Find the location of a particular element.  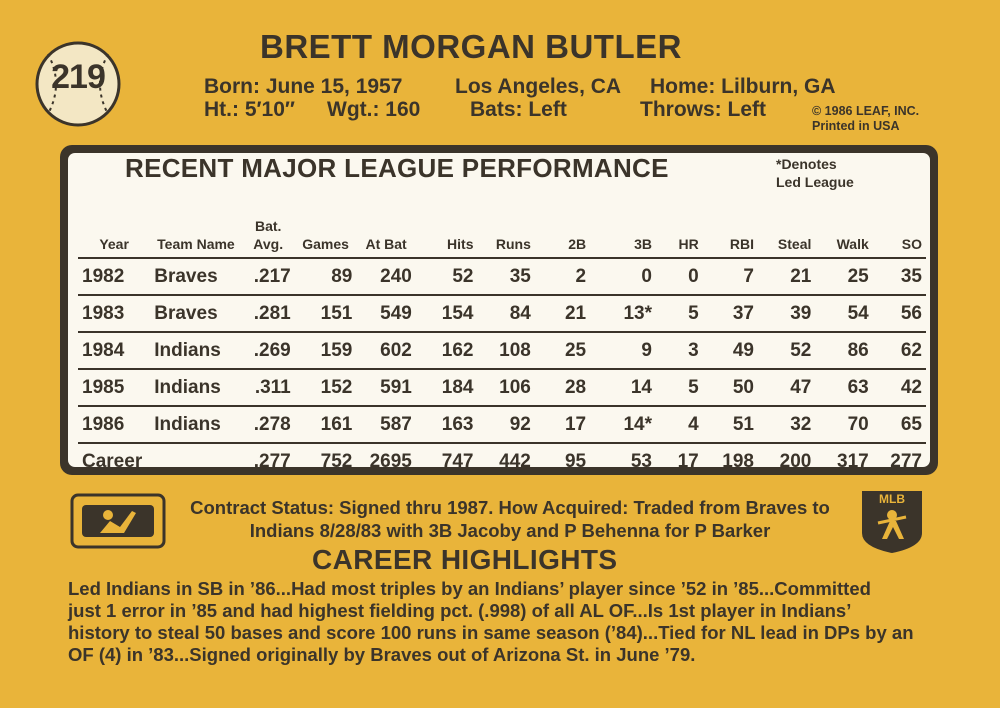

header-steal: Steal is located at coordinates (794, 244).